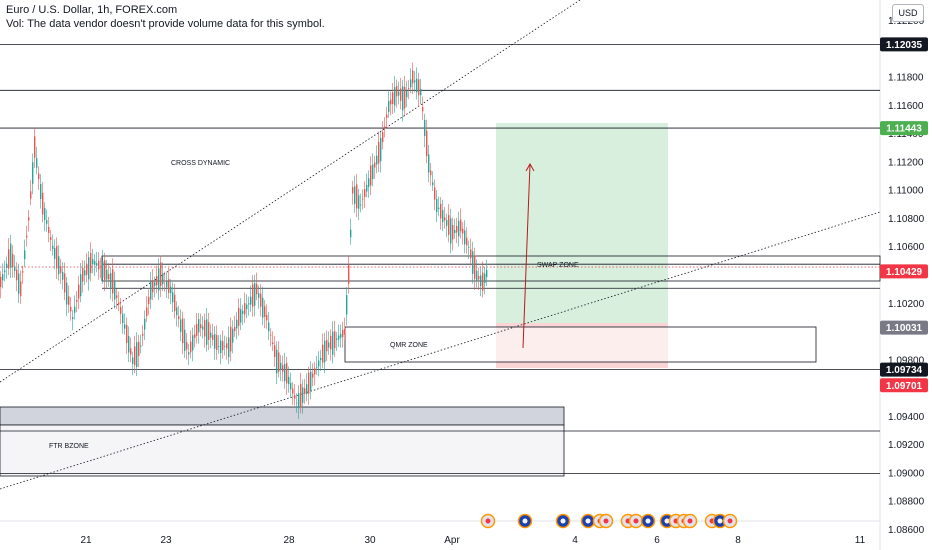  What do you see at coordinates (657, 540) in the screenshot?
I see `x-tick-label: 6` at bounding box center [657, 540].